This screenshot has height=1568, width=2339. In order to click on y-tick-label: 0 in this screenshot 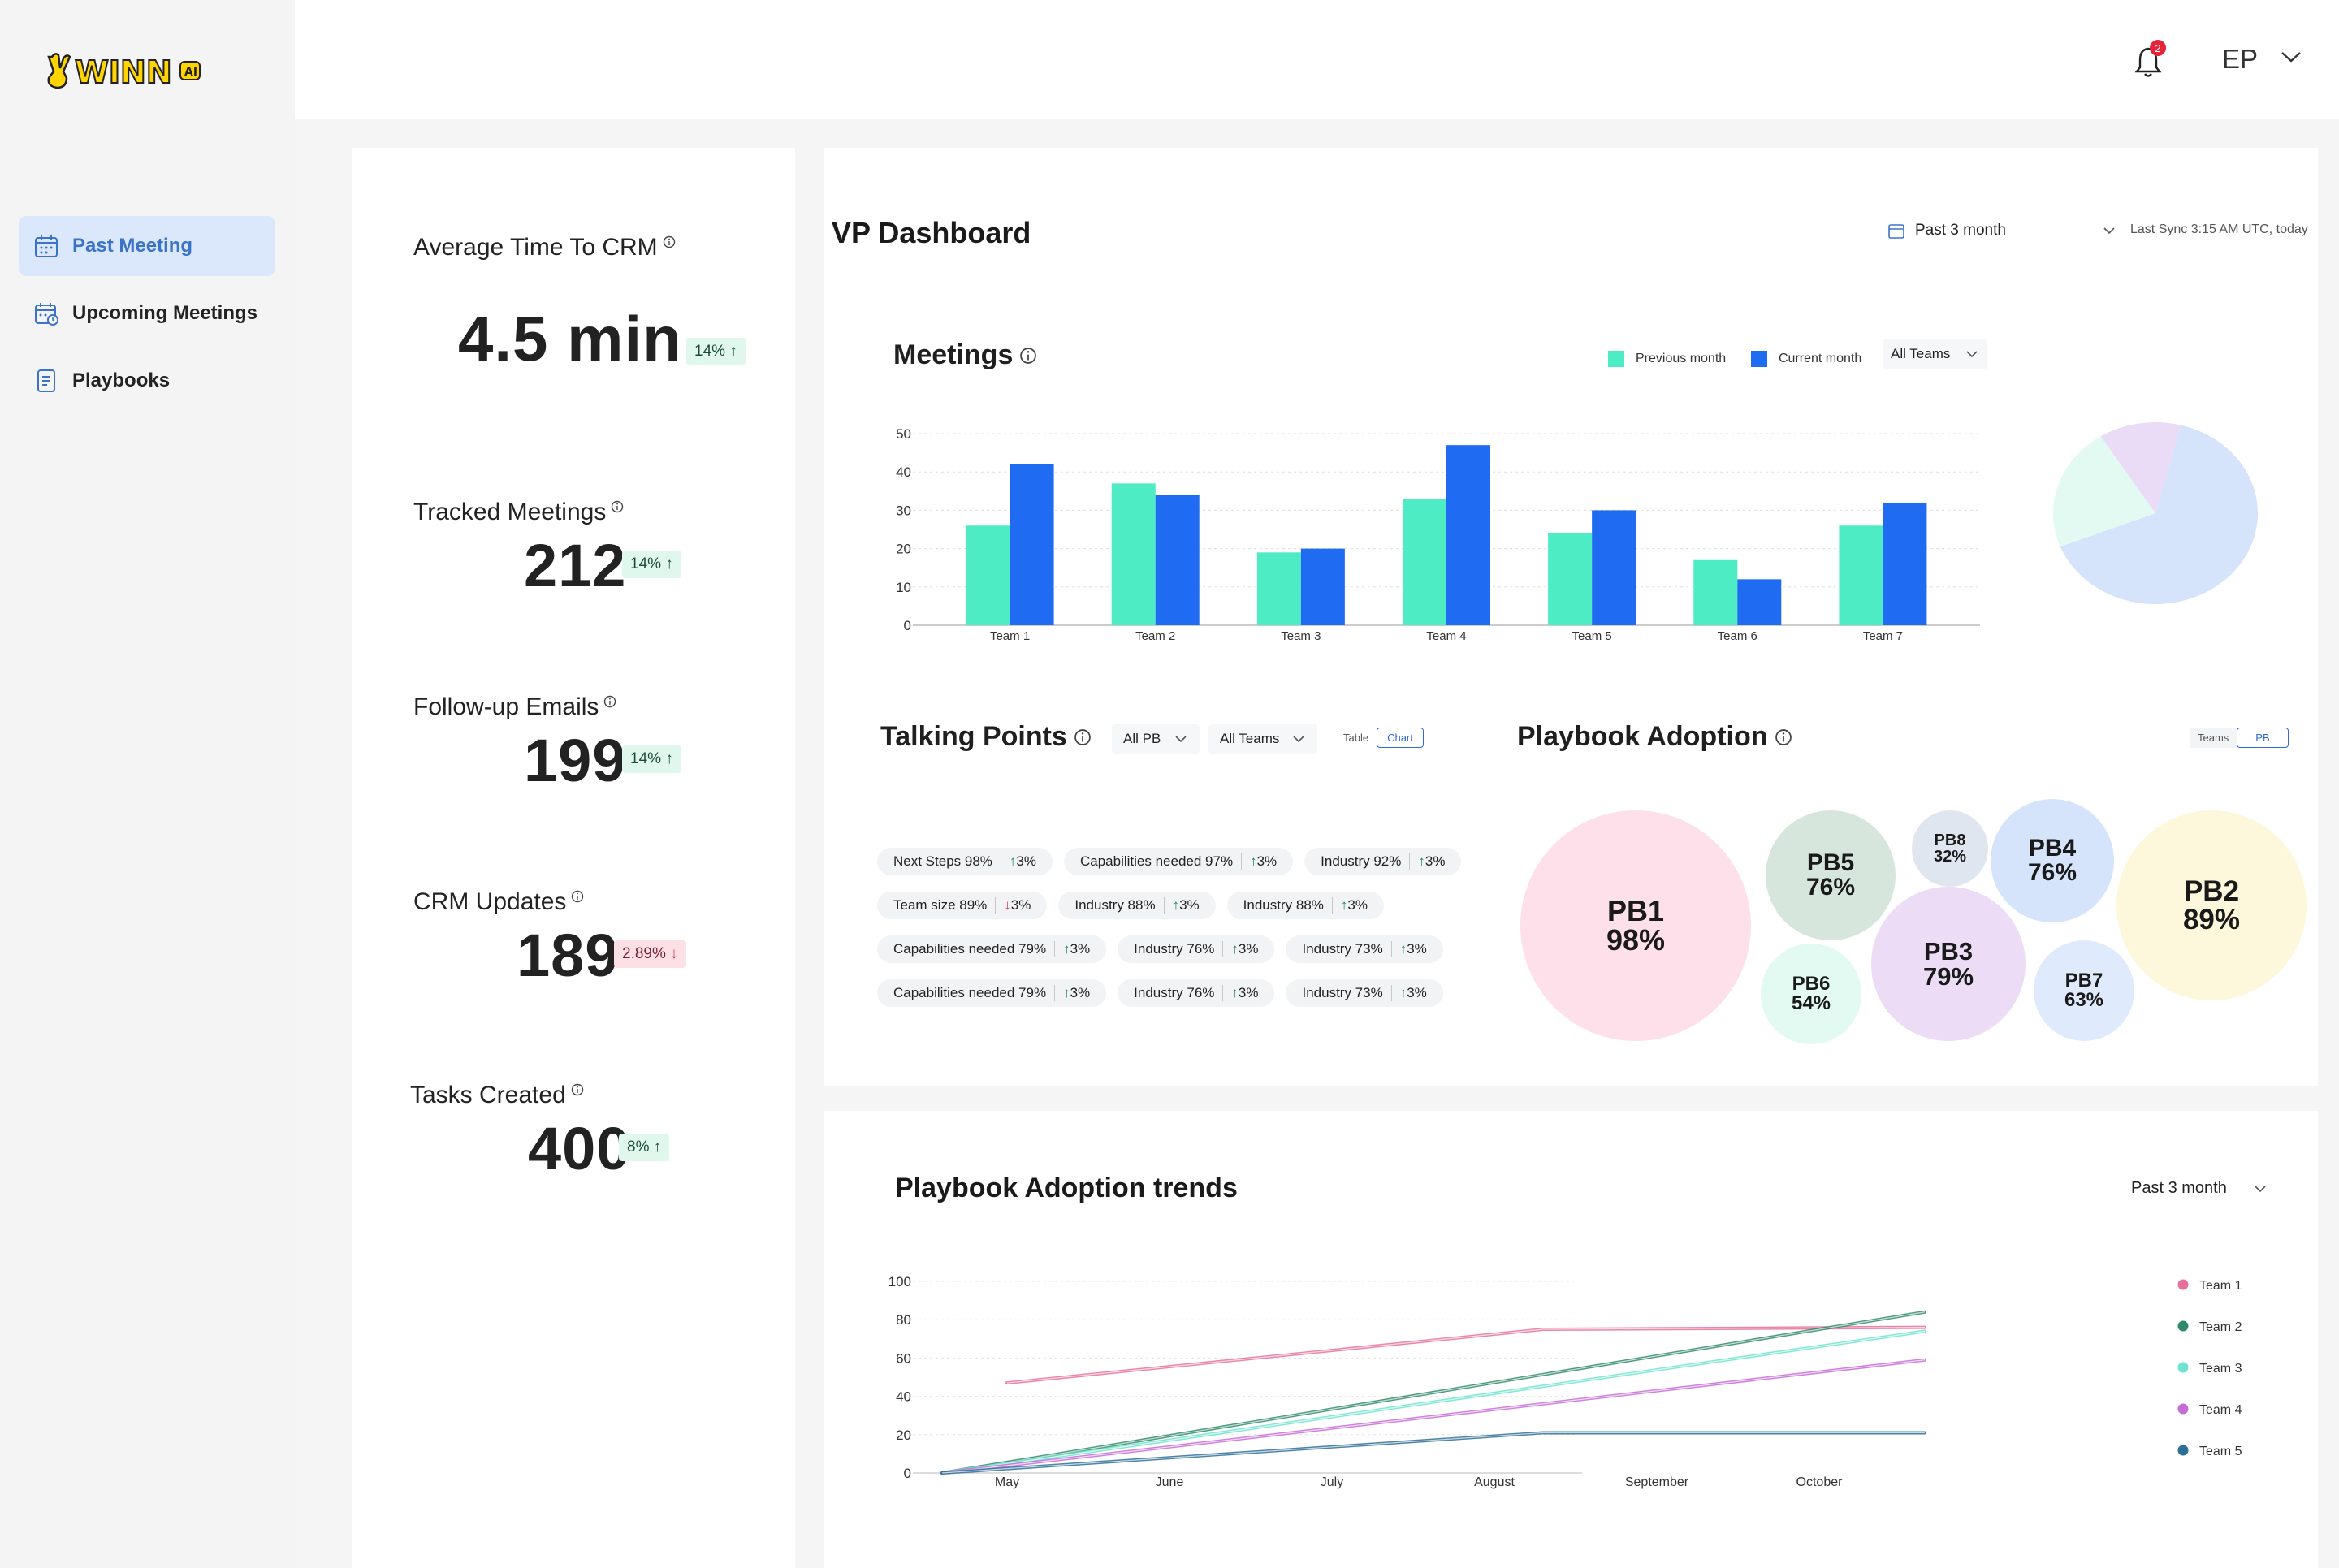, I will do `click(907, 1473)`.